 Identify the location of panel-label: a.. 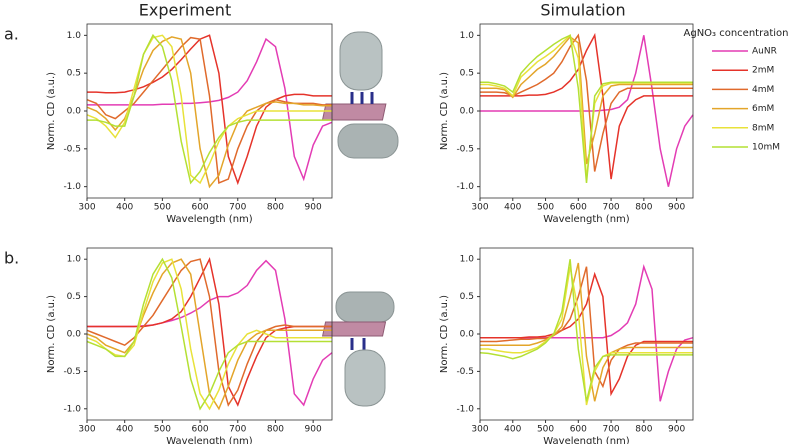
(11, 34).